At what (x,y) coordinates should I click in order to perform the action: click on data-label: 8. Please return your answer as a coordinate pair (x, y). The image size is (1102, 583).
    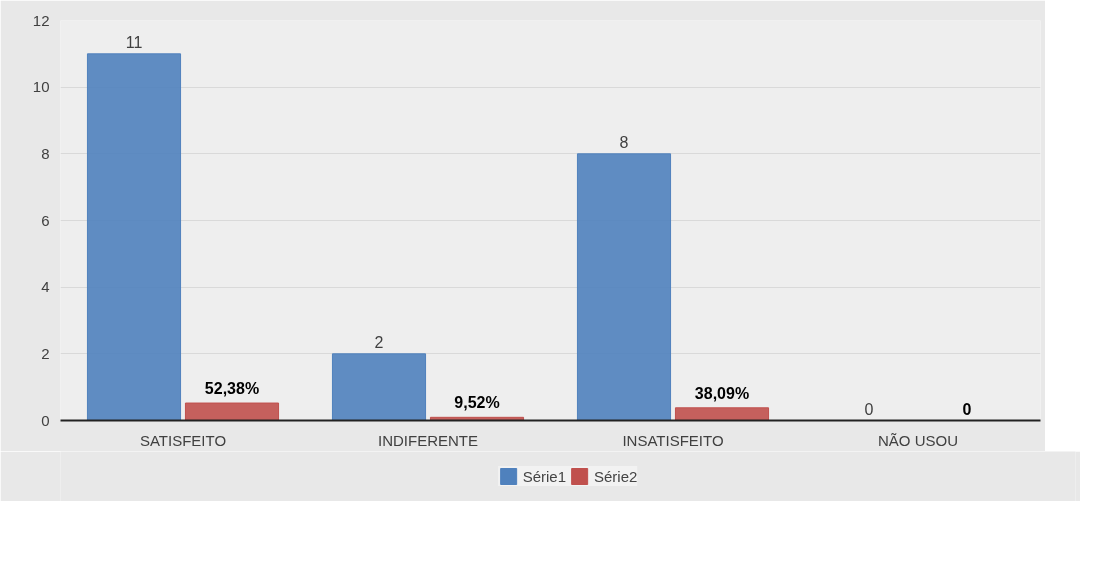
    Looking at the image, I should click on (624, 142).